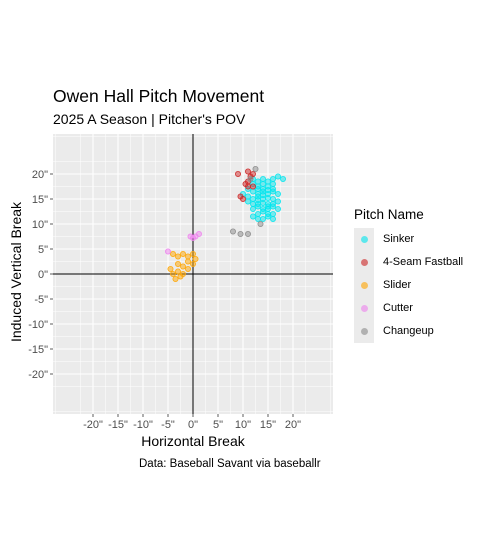 Image resolution: width=490 pixels, height=556 pixels. I want to click on x-tick-label: 20", so click(293, 425).